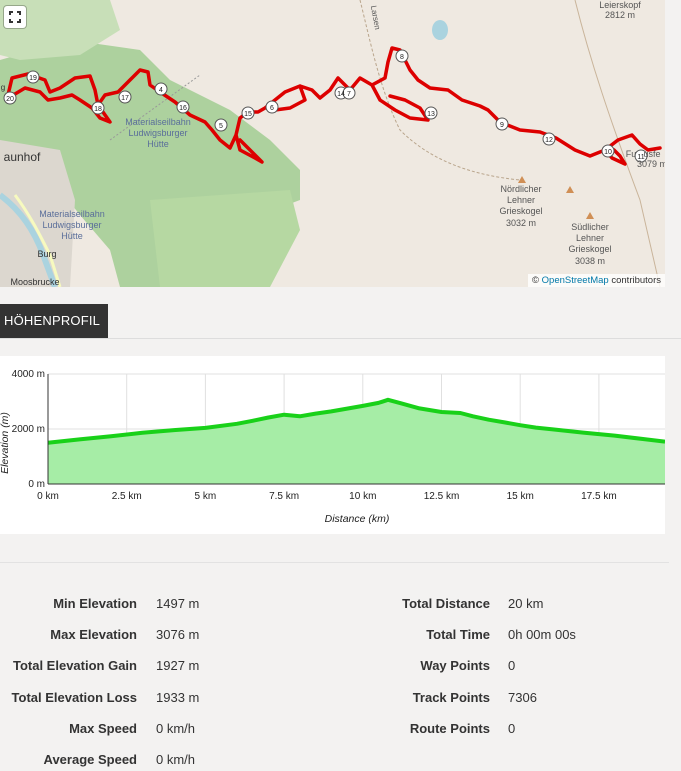 This screenshot has height=771, width=681. What do you see at coordinates (512, 728) in the screenshot?
I see `stat-value: 0` at bounding box center [512, 728].